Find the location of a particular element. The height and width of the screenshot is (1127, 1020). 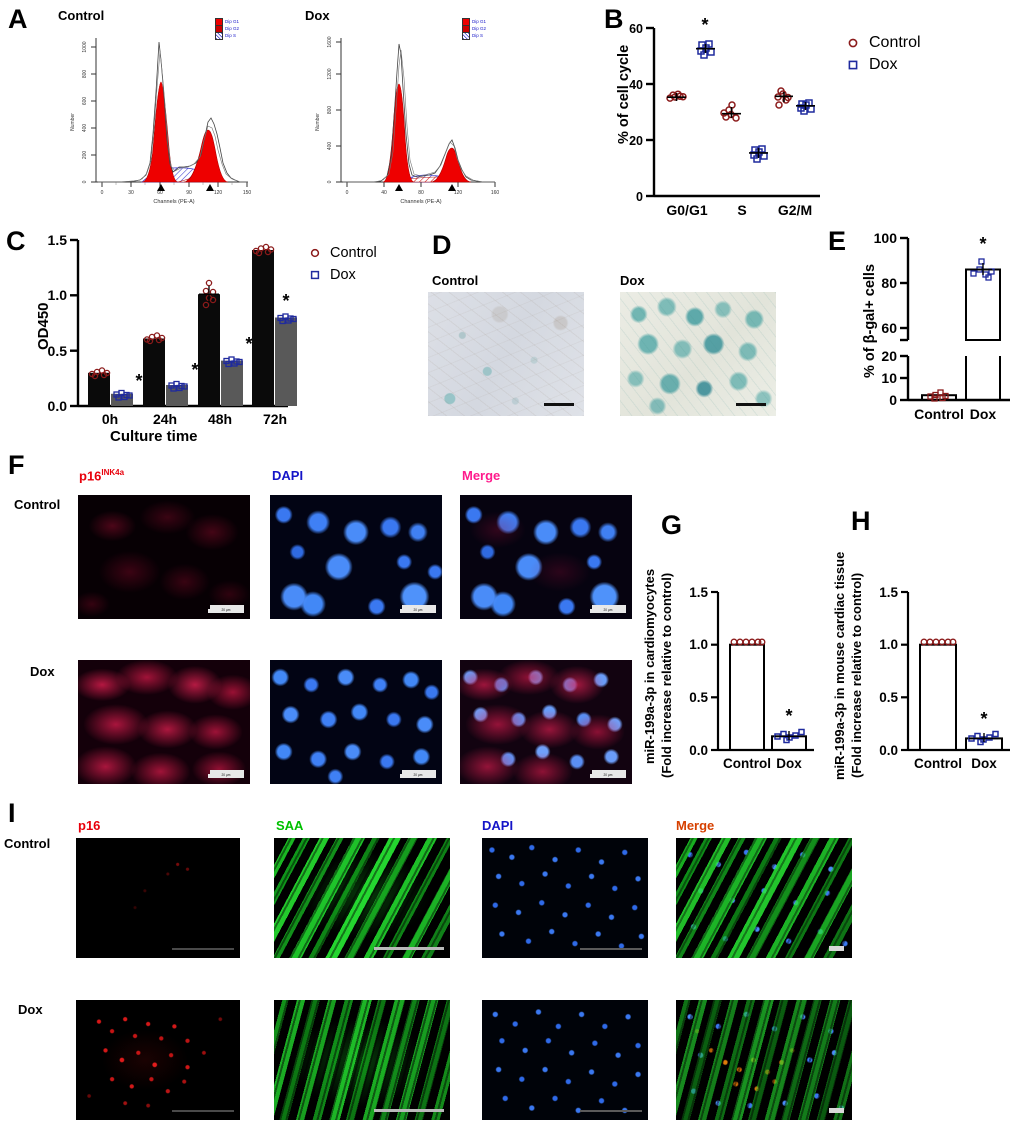

panelE-significance-star: * is located at coordinates (982, 244).